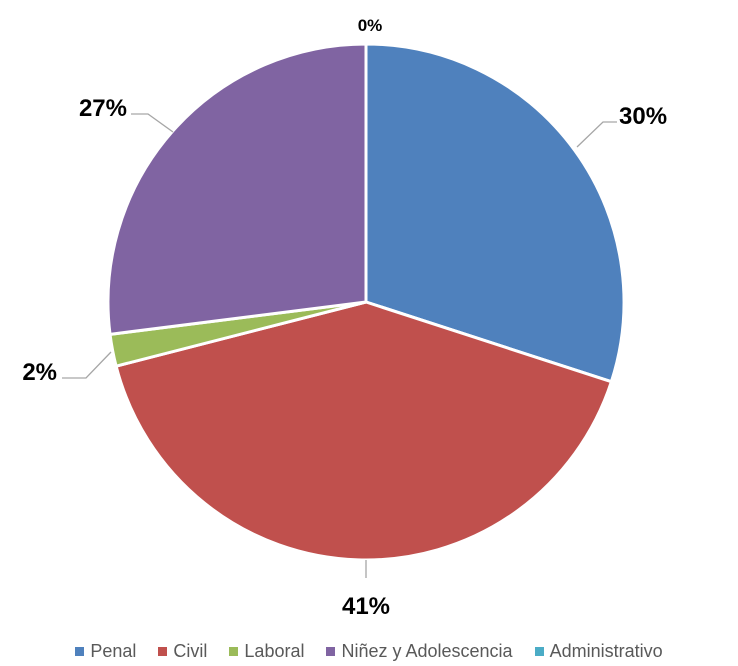  What do you see at coordinates (152, 123) in the screenshot?
I see `leader-line-ninez-y-adolescencia` at bounding box center [152, 123].